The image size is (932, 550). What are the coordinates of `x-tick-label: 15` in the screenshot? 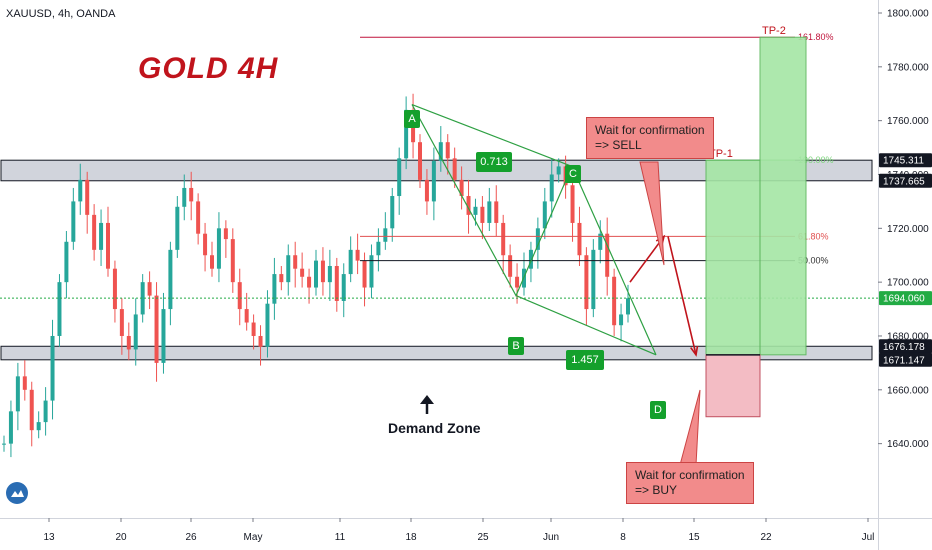 It's located at (694, 537).